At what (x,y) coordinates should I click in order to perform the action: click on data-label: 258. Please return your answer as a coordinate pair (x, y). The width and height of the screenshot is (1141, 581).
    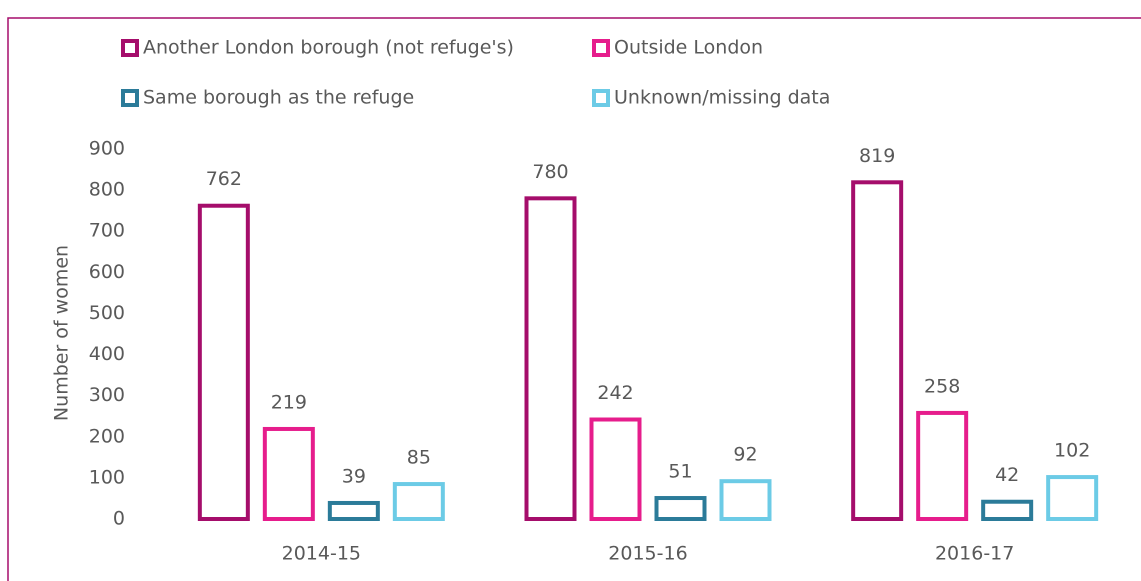
    Looking at the image, I should click on (942, 386).